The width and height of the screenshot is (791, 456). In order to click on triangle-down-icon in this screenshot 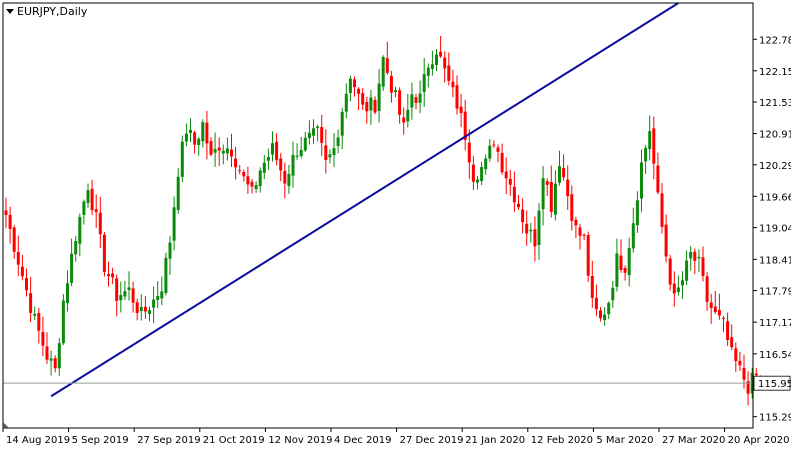, I will do `click(10, 11)`.